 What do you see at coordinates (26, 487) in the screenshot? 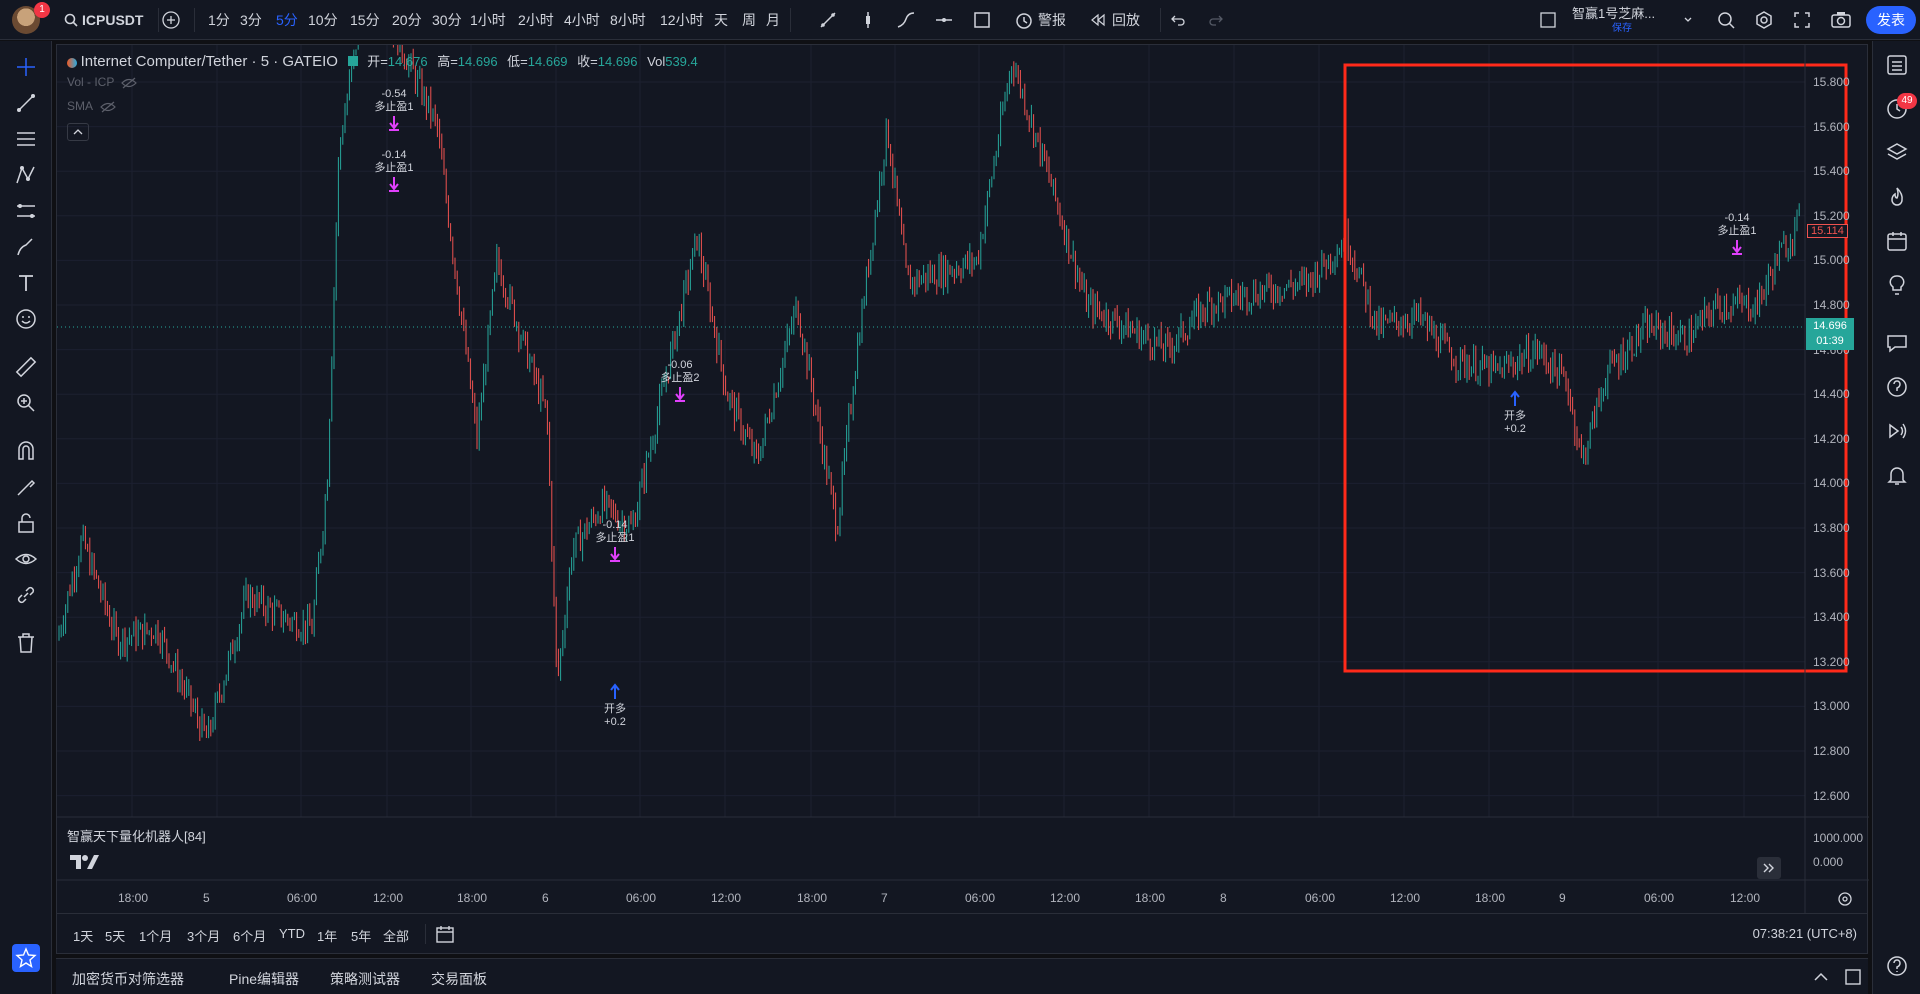
I see `lock-drawing-icon` at bounding box center [26, 487].